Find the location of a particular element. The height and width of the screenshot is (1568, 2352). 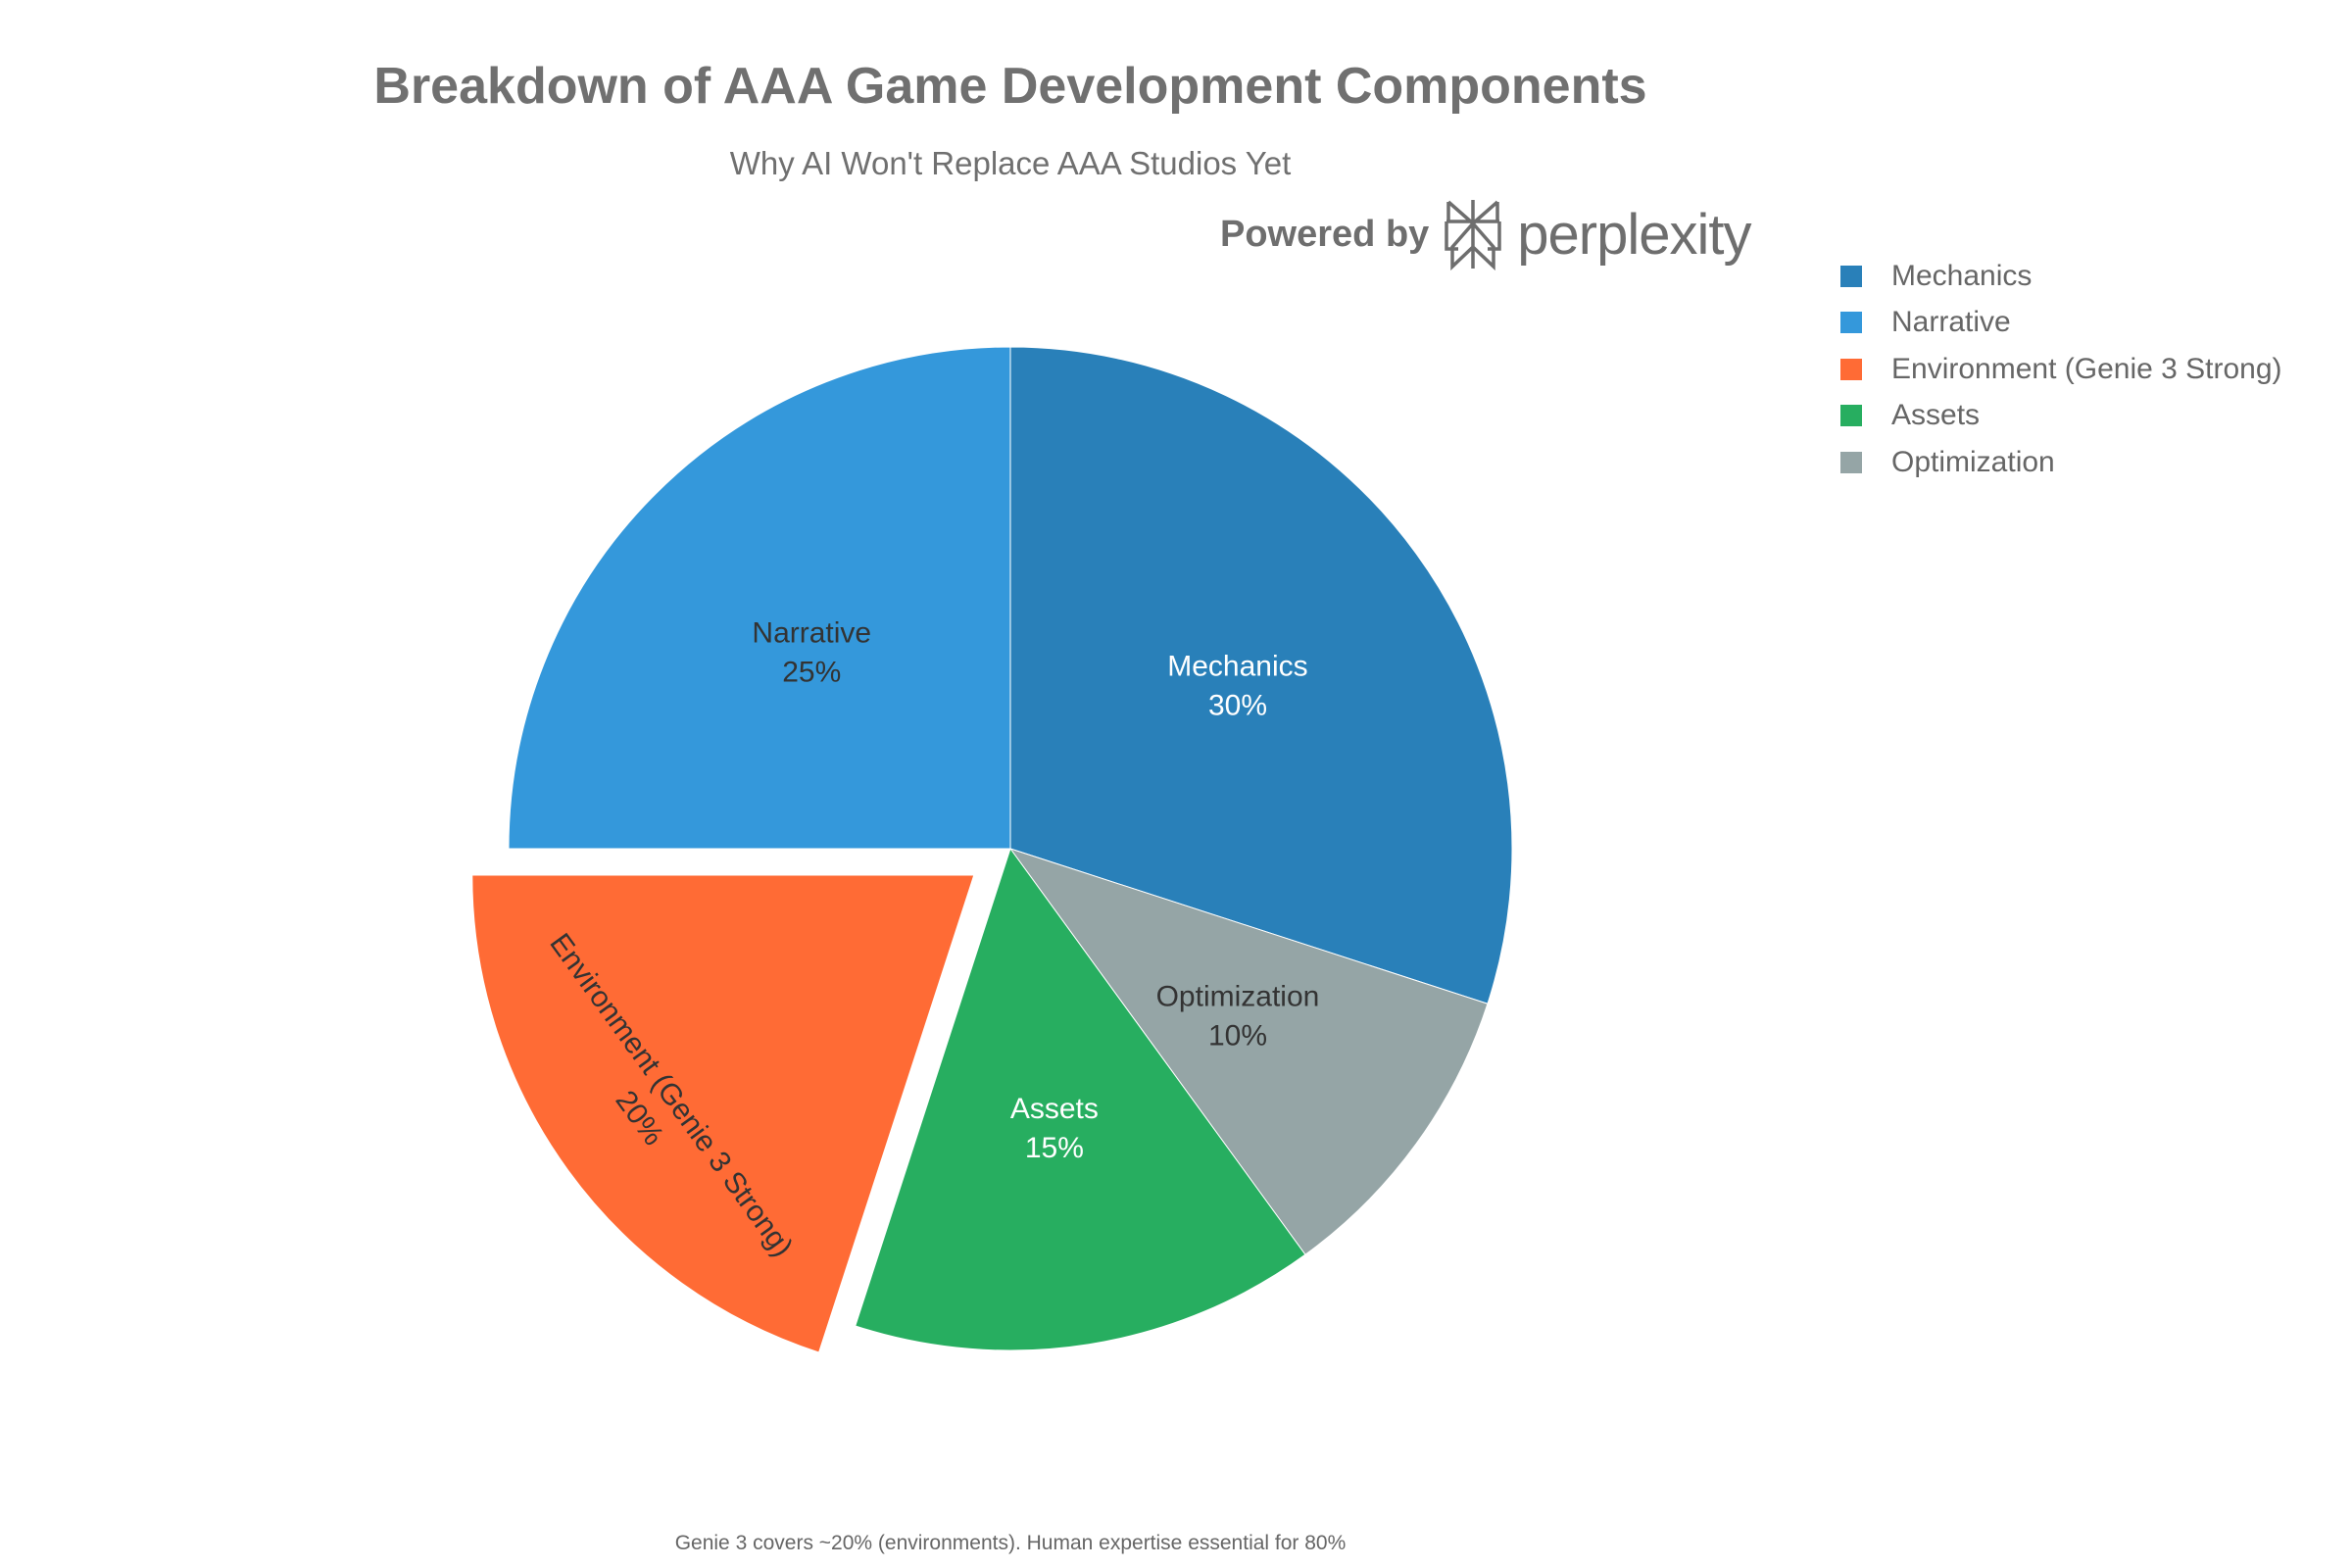

slice-label-percent: 30% is located at coordinates (1237, 705).